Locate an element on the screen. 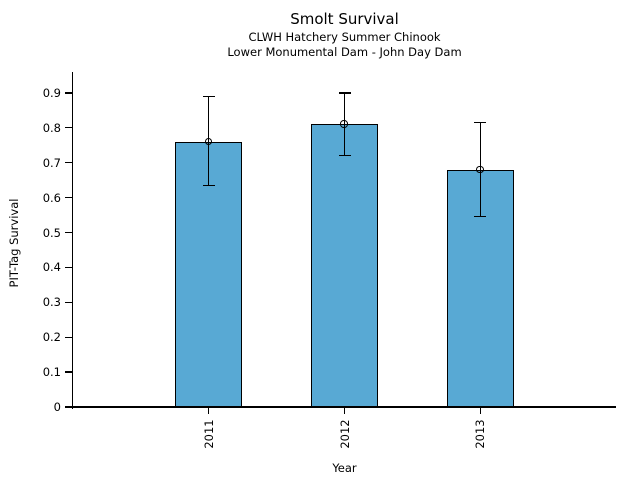 The height and width of the screenshot is (480, 640). y-tick-label: 0.9 is located at coordinates (51, 92).